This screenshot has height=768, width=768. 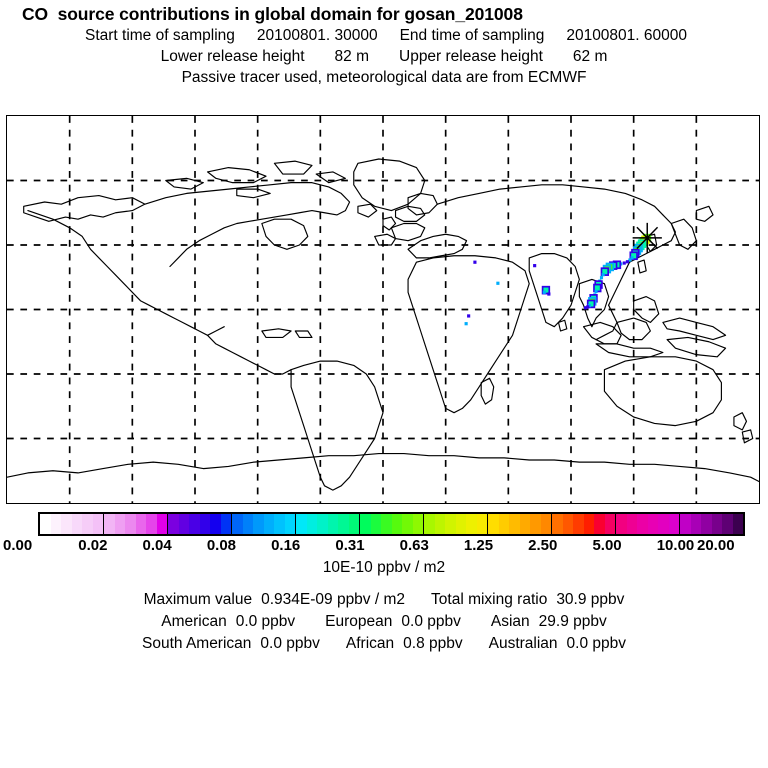 What do you see at coordinates (523, 643) in the screenshot?
I see `region-label-australian: Australian` at bounding box center [523, 643].